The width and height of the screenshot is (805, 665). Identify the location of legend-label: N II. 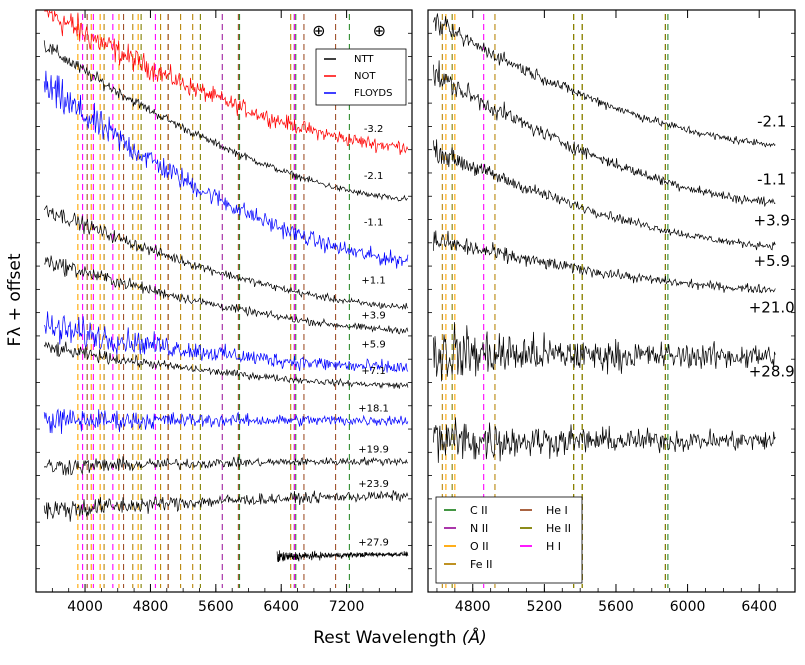
(479, 528).